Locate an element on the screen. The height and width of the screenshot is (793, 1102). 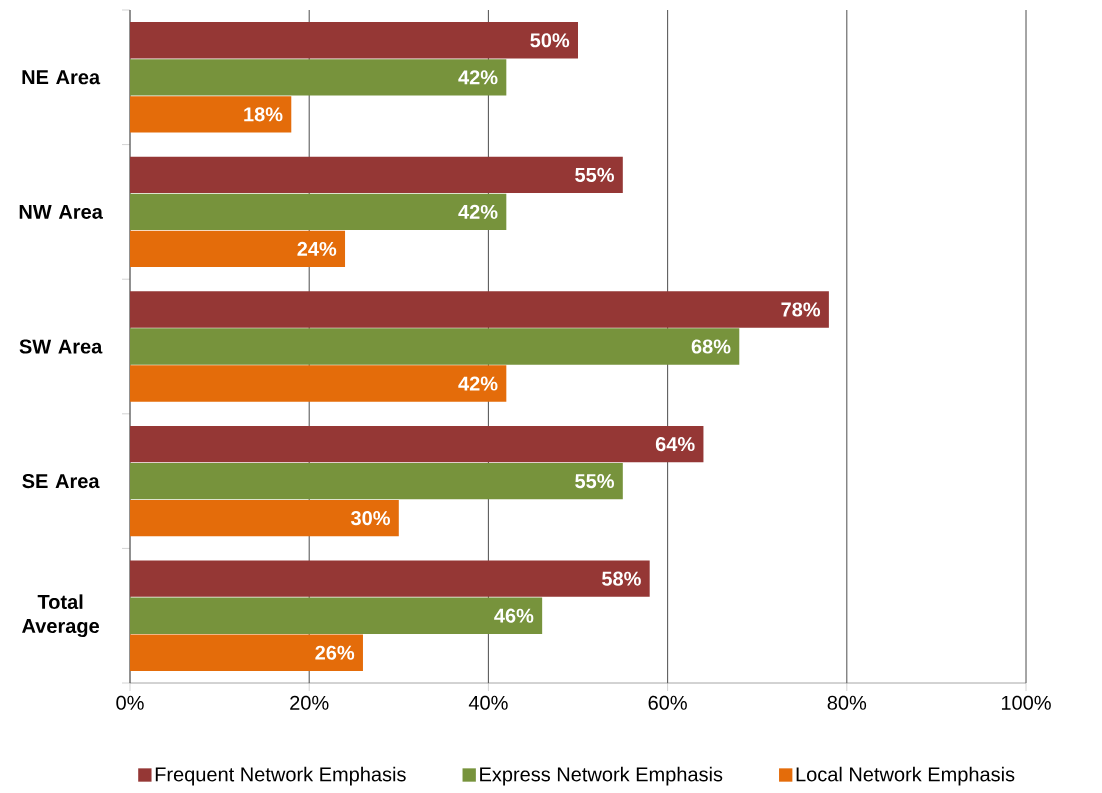
data-label: 18% is located at coordinates (263, 114).